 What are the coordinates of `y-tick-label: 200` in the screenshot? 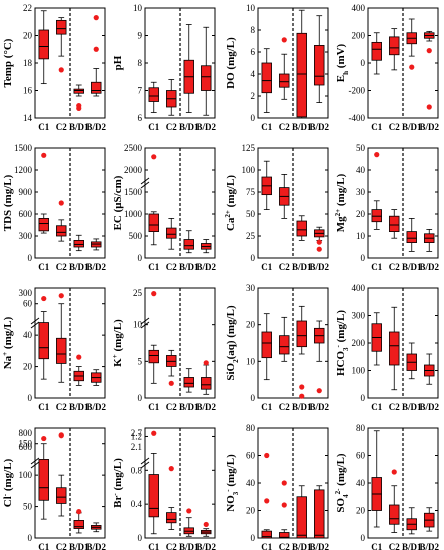 It's located at (359, 343).